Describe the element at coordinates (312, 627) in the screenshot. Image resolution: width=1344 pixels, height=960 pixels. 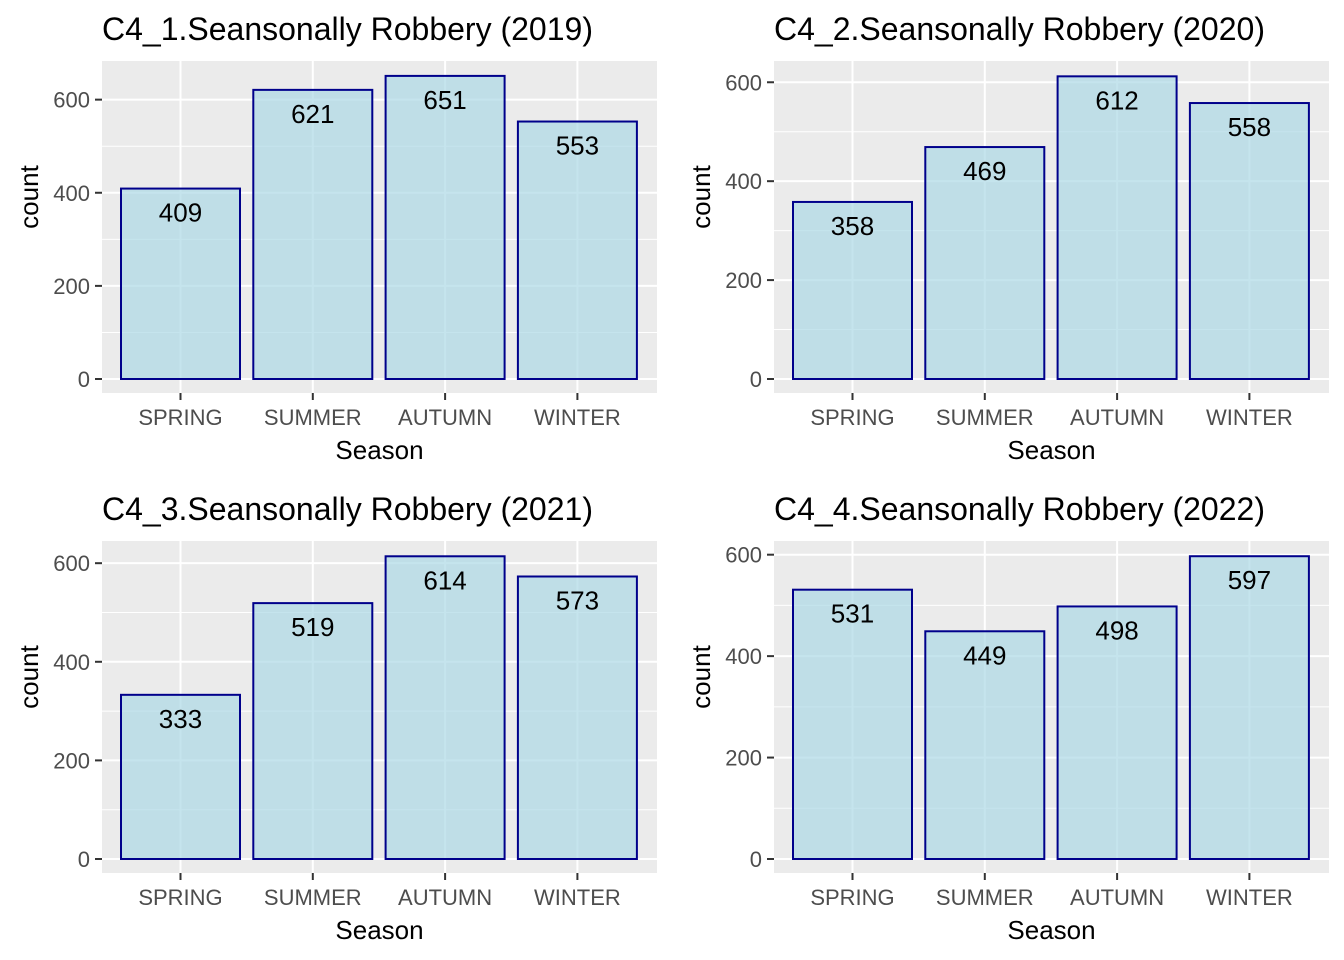
I see `data-label-summer: 519` at that location.